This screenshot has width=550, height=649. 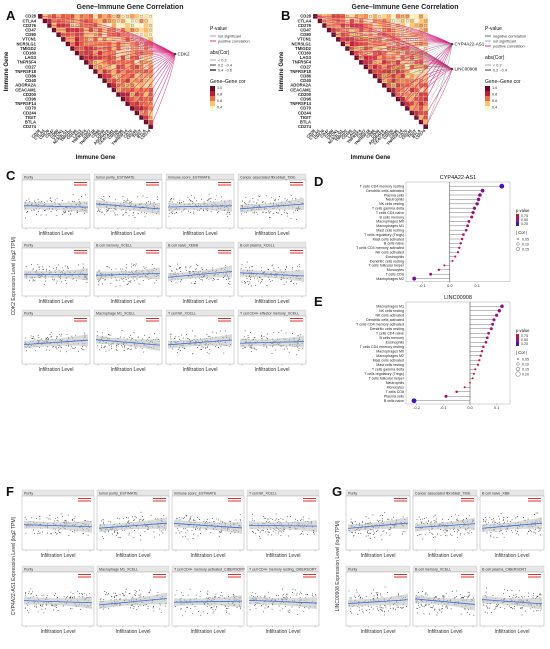 I want to click on heatmap-row-label: CD86, so click(x=30, y=75).